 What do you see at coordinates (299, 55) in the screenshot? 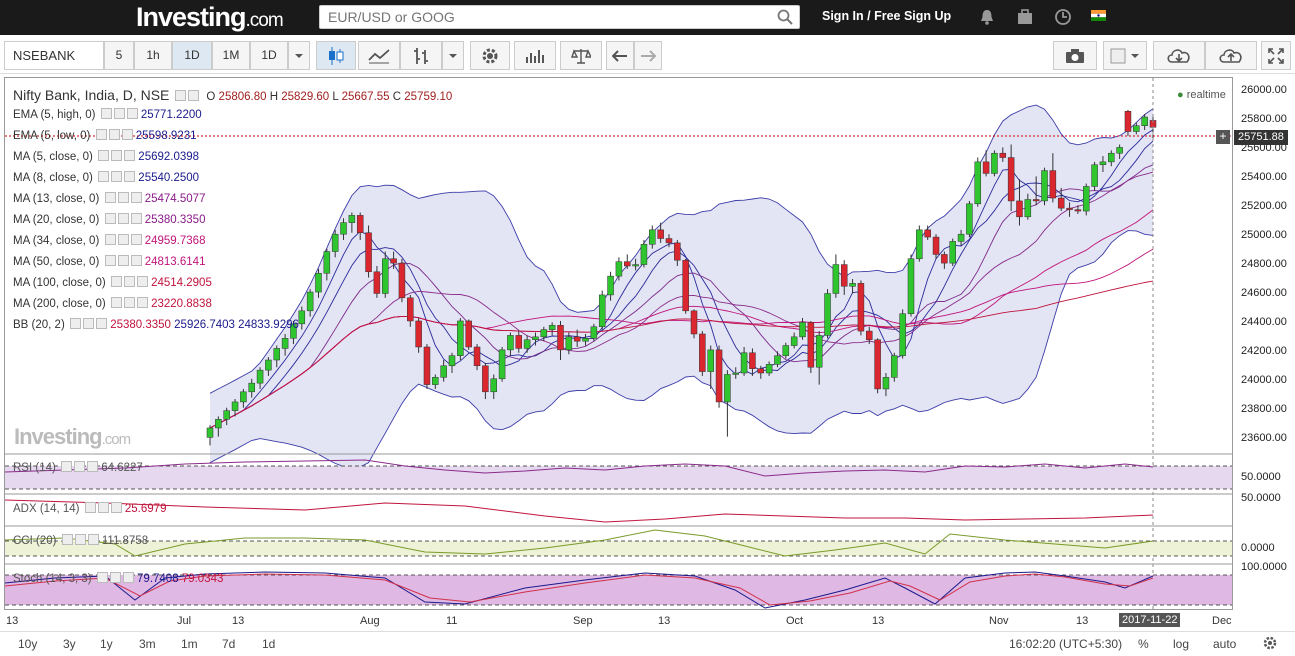
I see `interval-dropdown` at bounding box center [299, 55].